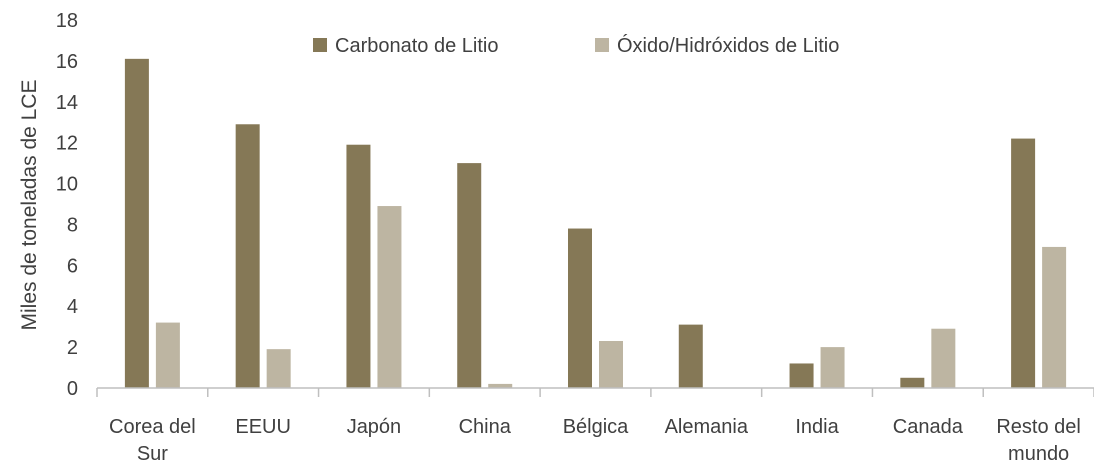 This screenshot has width=1094, height=467. Describe the element at coordinates (1038, 427) in the screenshot. I see `x-tick-label: Resto del` at that location.